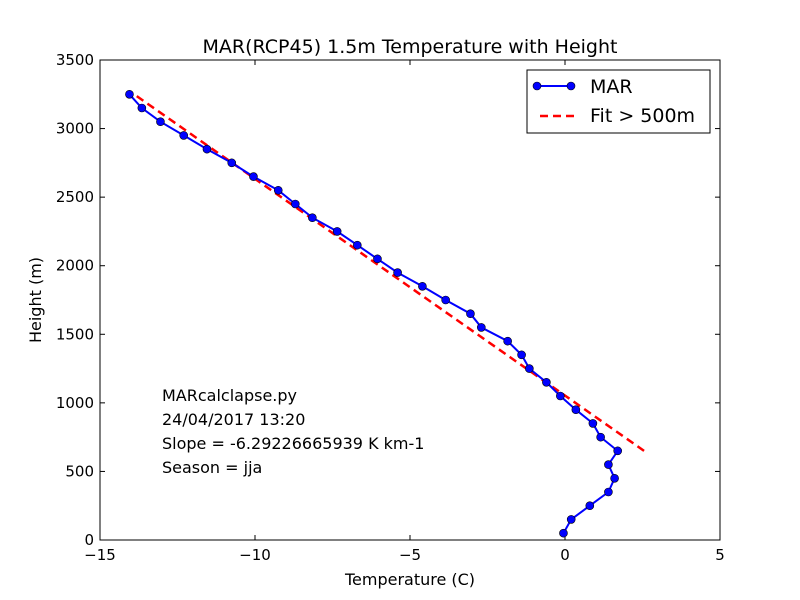 The width and height of the screenshot is (800, 600). What do you see at coordinates (89, 540) in the screenshot?
I see `y-tick-label: 0` at bounding box center [89, 540].